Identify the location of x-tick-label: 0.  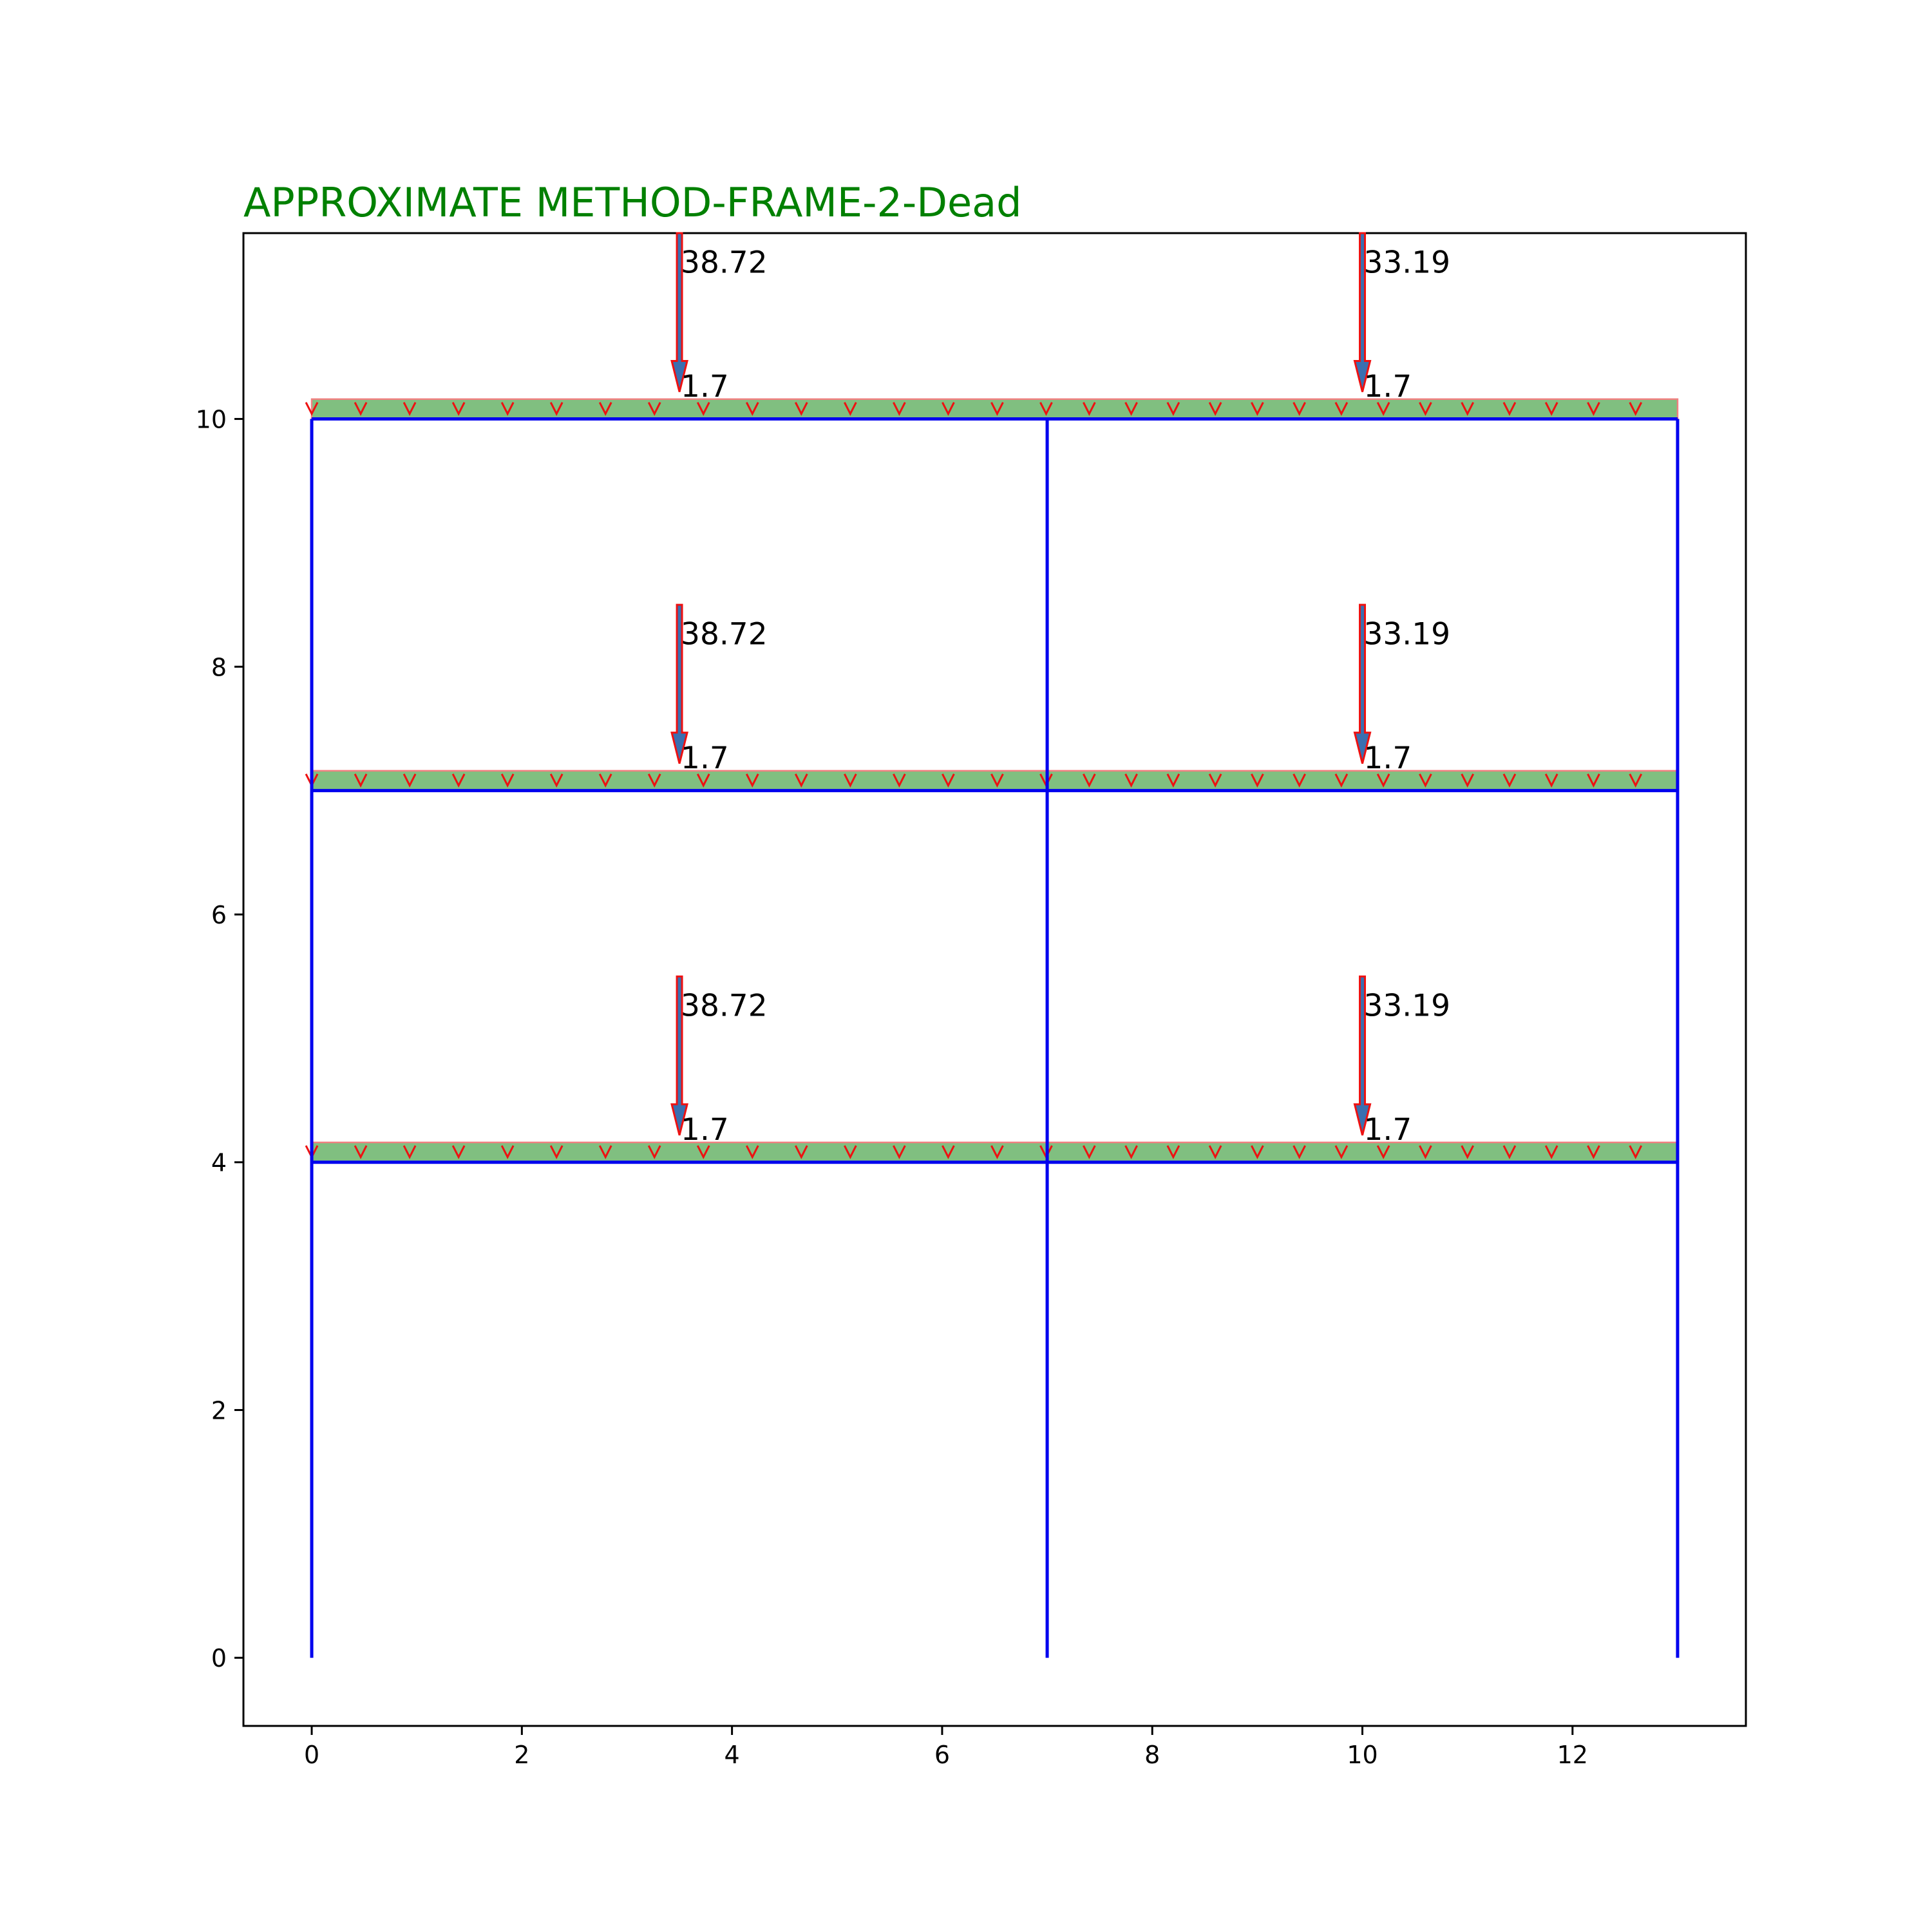
(311, 1755).